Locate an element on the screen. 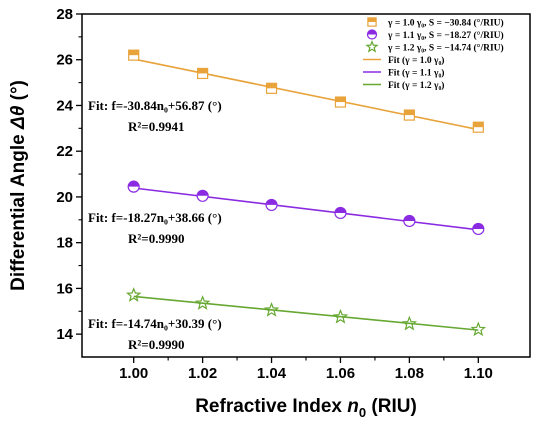 This screenshot has width=550, height=424. y-axis-title: Differential Angle Δθ (°) is located at coordinates (18, 185).